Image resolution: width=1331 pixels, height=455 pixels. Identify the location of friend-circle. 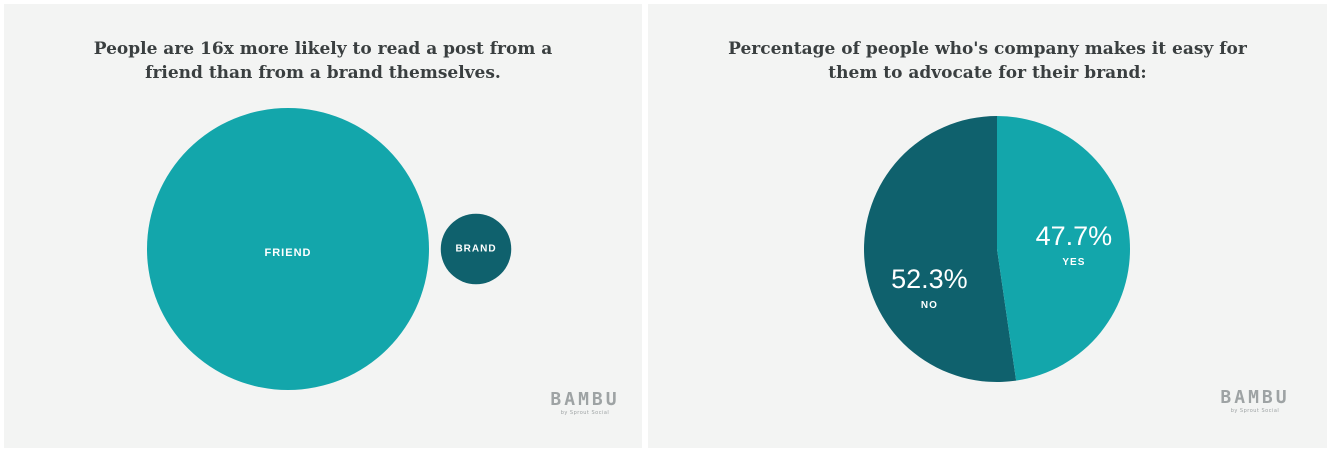
(288, 249).